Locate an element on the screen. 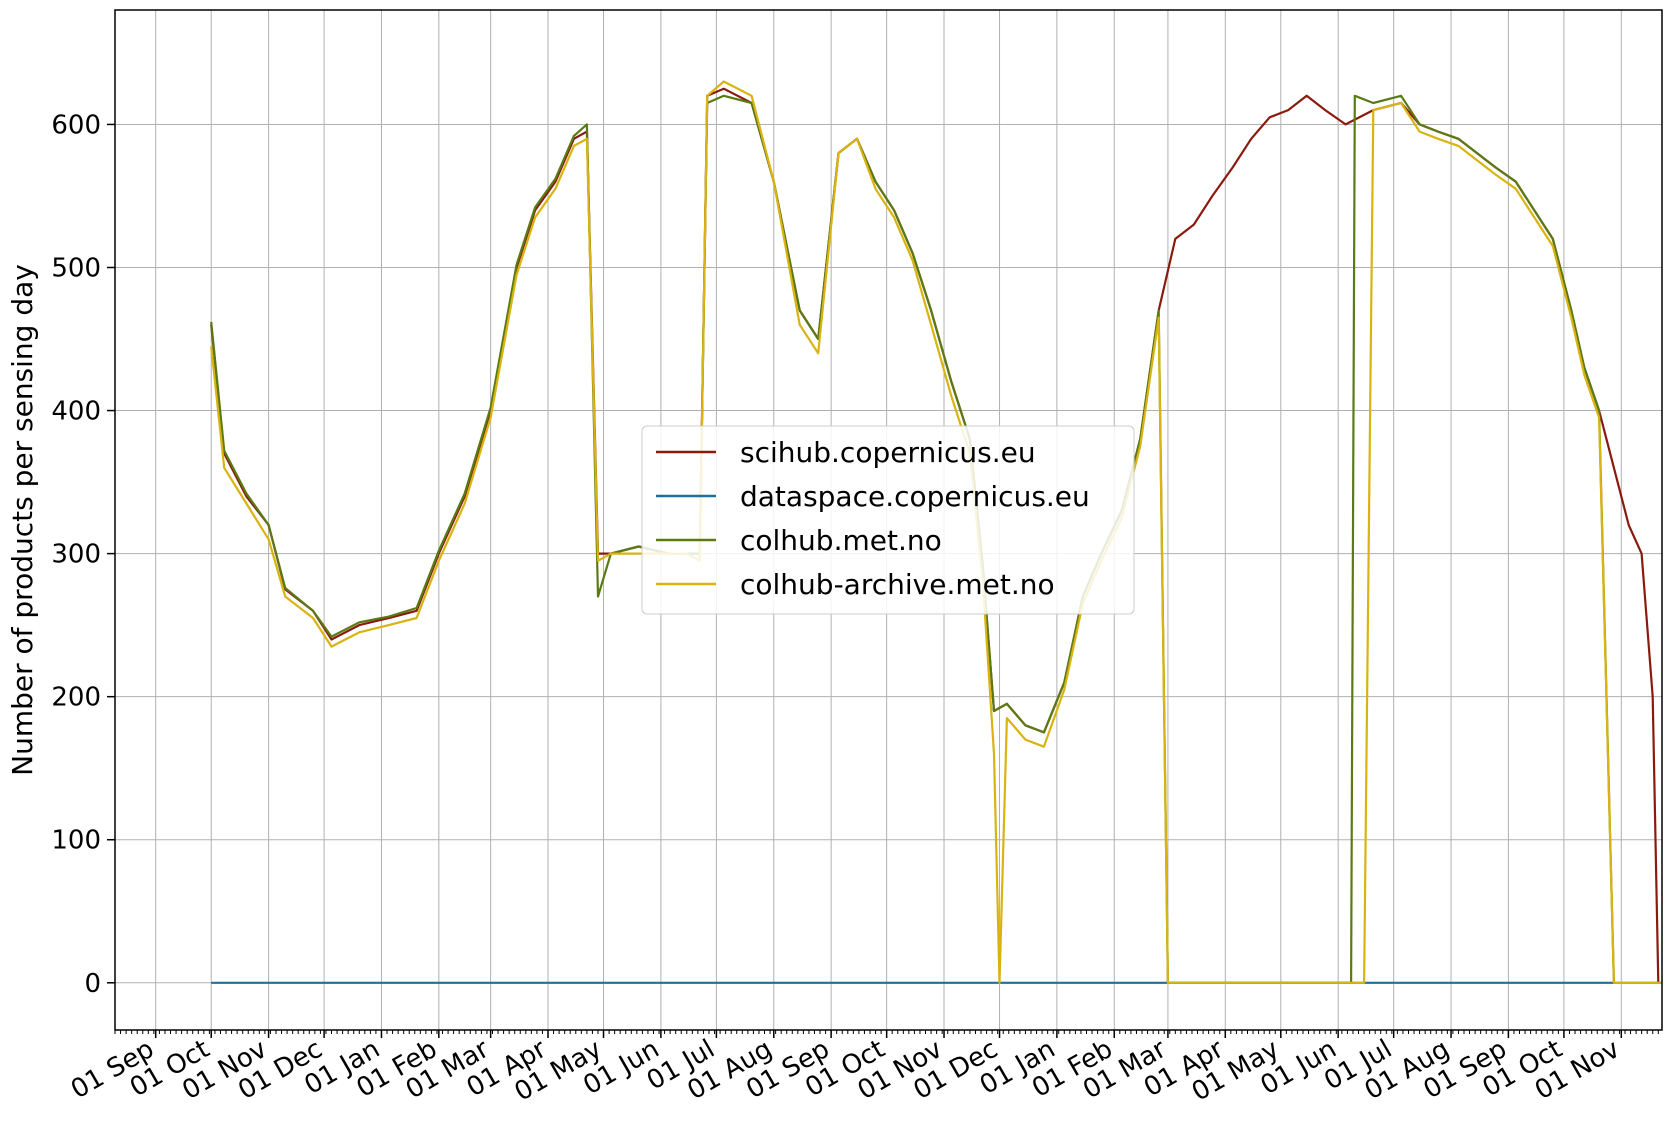 The image size is (1672, 1130). legend-label: colhub.met.no is located at coordinates (841, 540).